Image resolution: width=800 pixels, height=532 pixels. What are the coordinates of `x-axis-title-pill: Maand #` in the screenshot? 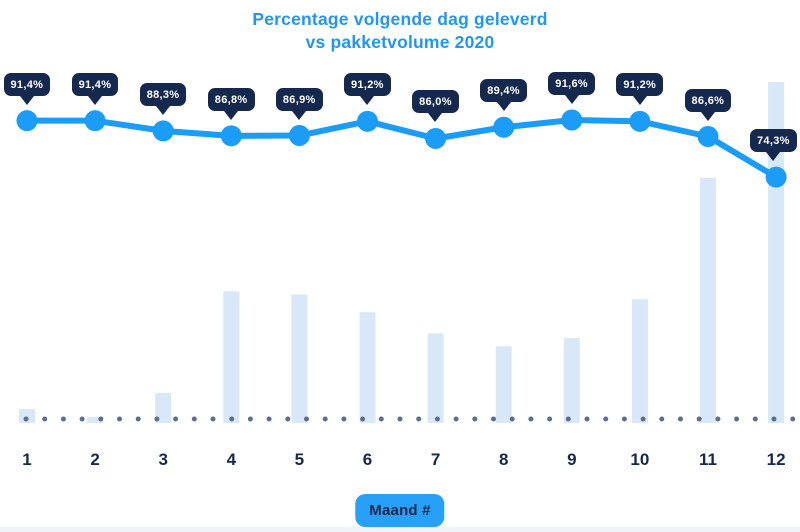 It's located at (400, 510).